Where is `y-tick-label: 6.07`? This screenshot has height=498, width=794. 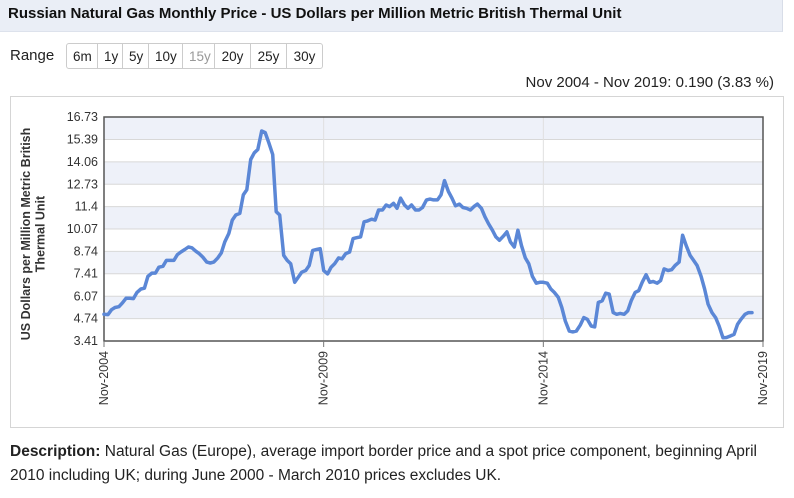 y-tick-label: 6.07 is located at coordinates (86, 296).